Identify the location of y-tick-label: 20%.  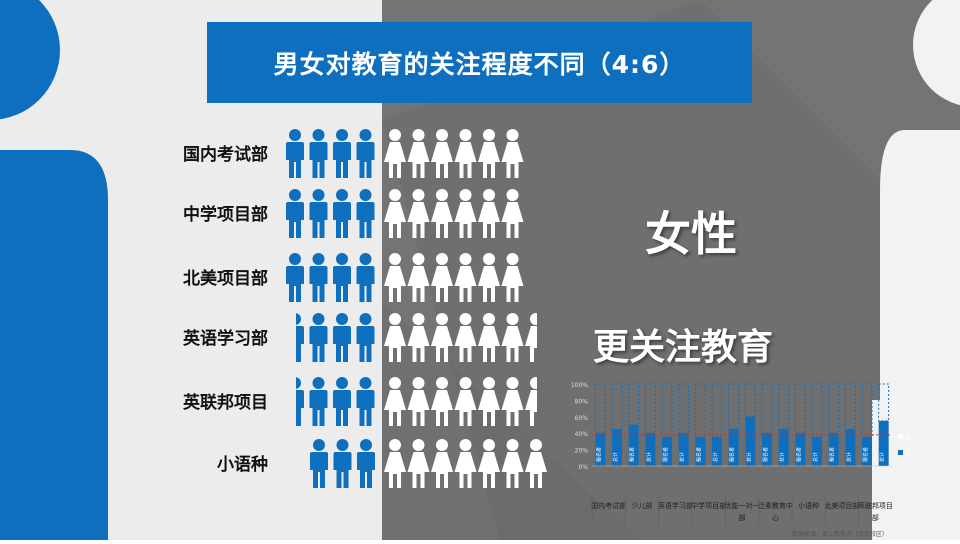
(582, 451).